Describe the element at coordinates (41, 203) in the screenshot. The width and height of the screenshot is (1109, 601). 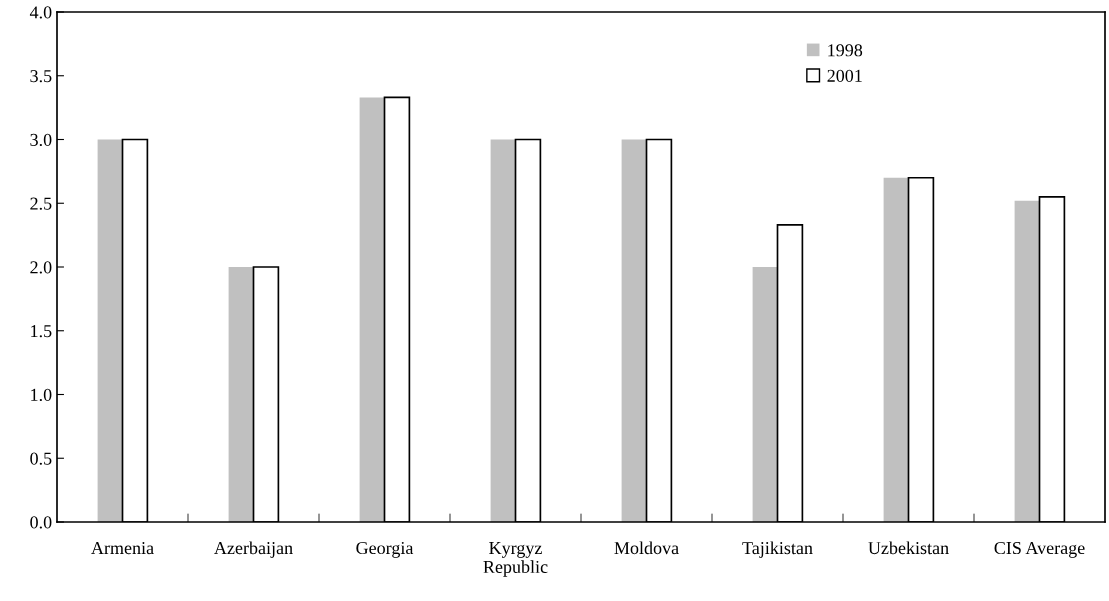
I see `y-tick-label: 2.5` at that location.